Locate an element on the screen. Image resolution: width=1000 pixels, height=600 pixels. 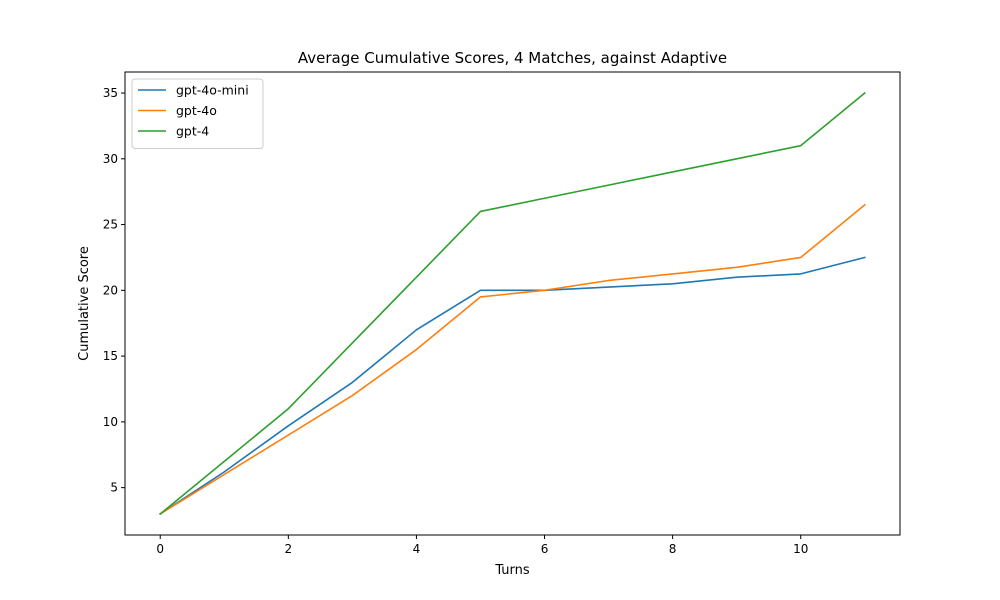
legend: gpt-4o-mini gpt-4o gpt-4 is located at coordinates (197, 113).